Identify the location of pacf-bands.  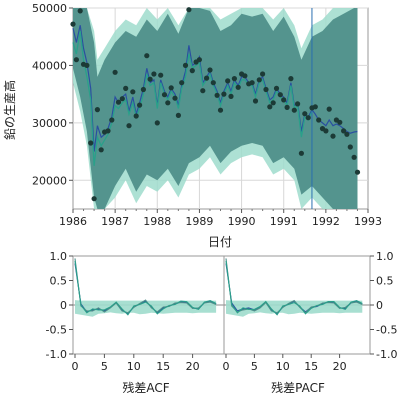
(294, 308).